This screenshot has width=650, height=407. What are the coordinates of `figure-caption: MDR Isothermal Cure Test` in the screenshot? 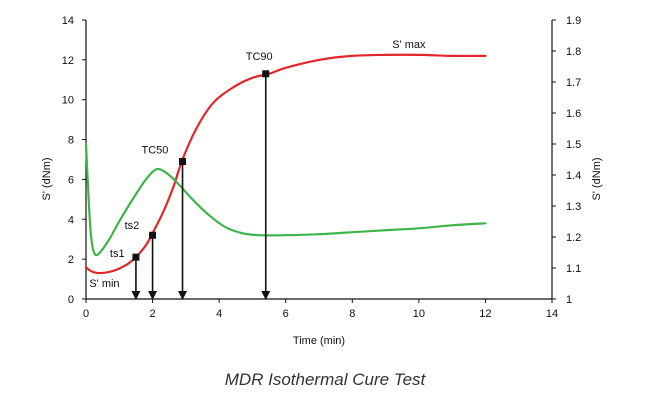 It's located at (325, 379).